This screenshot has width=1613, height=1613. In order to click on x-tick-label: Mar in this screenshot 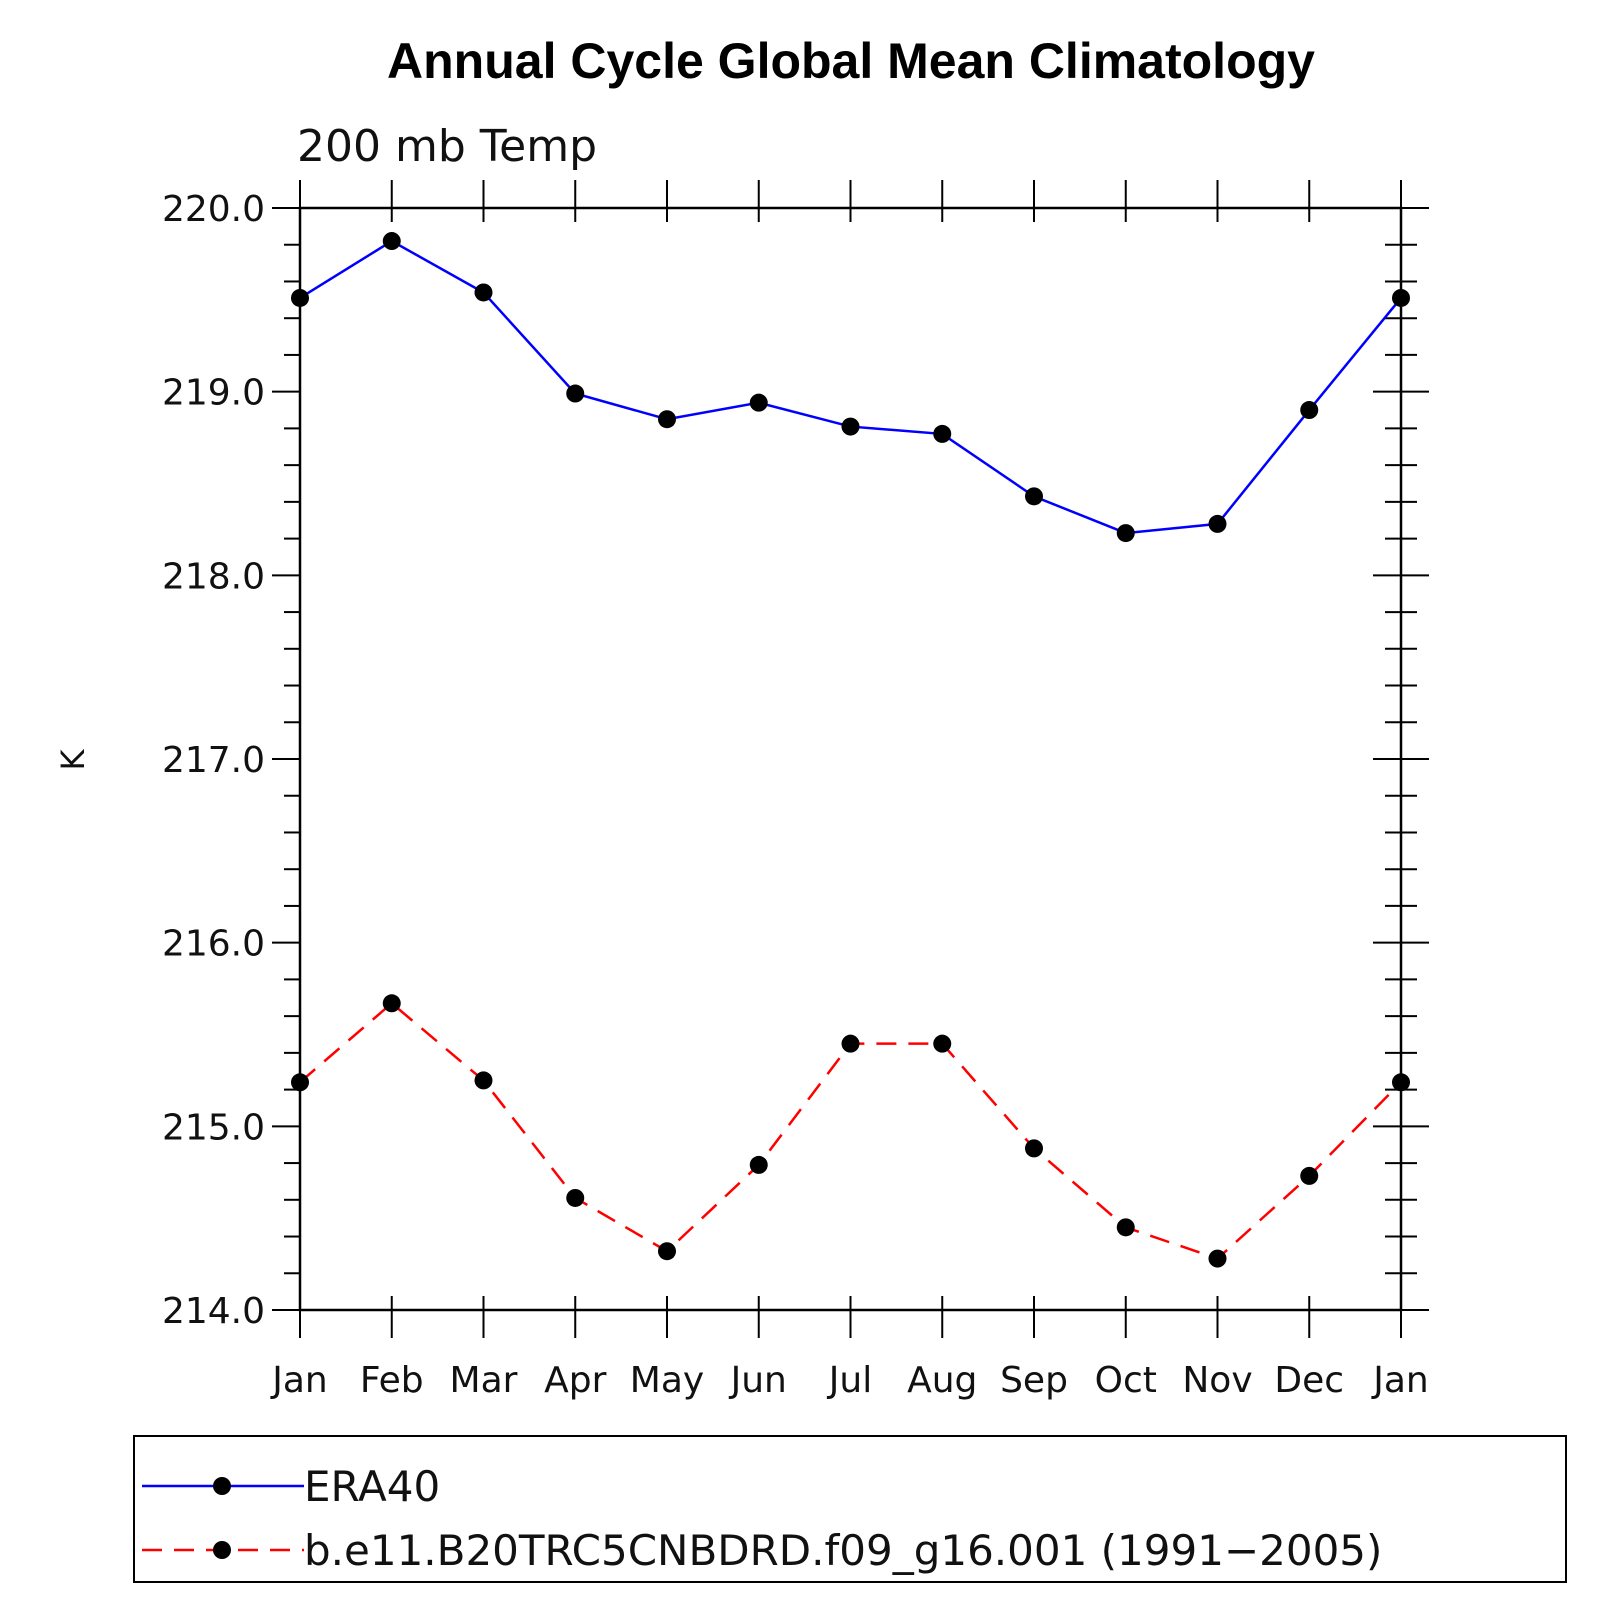, I will do `click(484, 1380)`.